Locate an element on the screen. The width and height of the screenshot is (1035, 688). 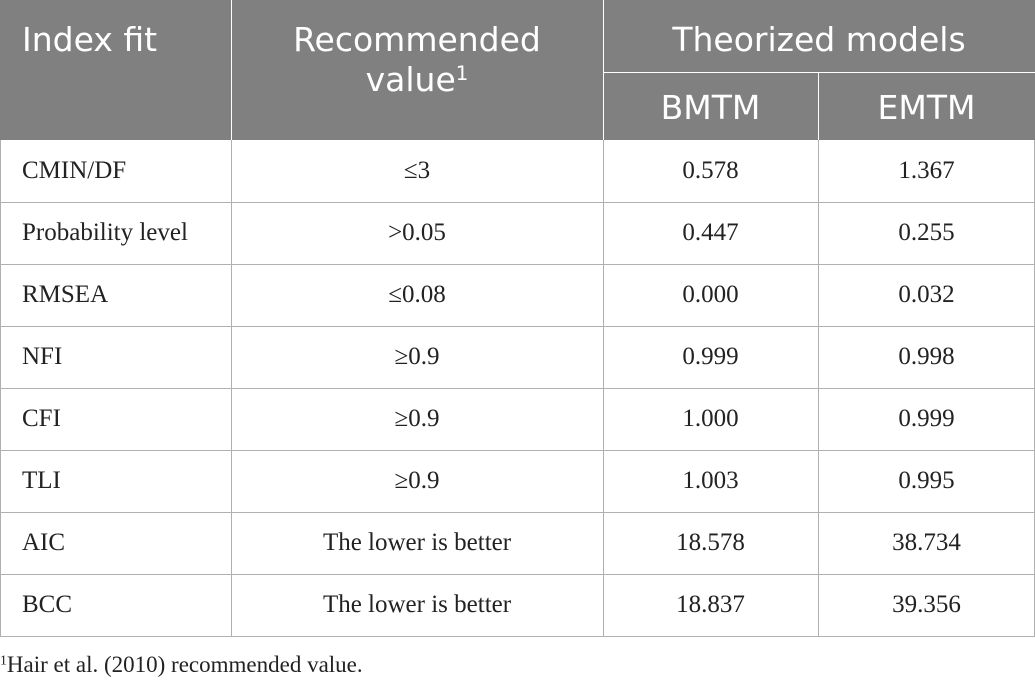
header-recommended-label: Recommended value is located at coordinates (417, 59).